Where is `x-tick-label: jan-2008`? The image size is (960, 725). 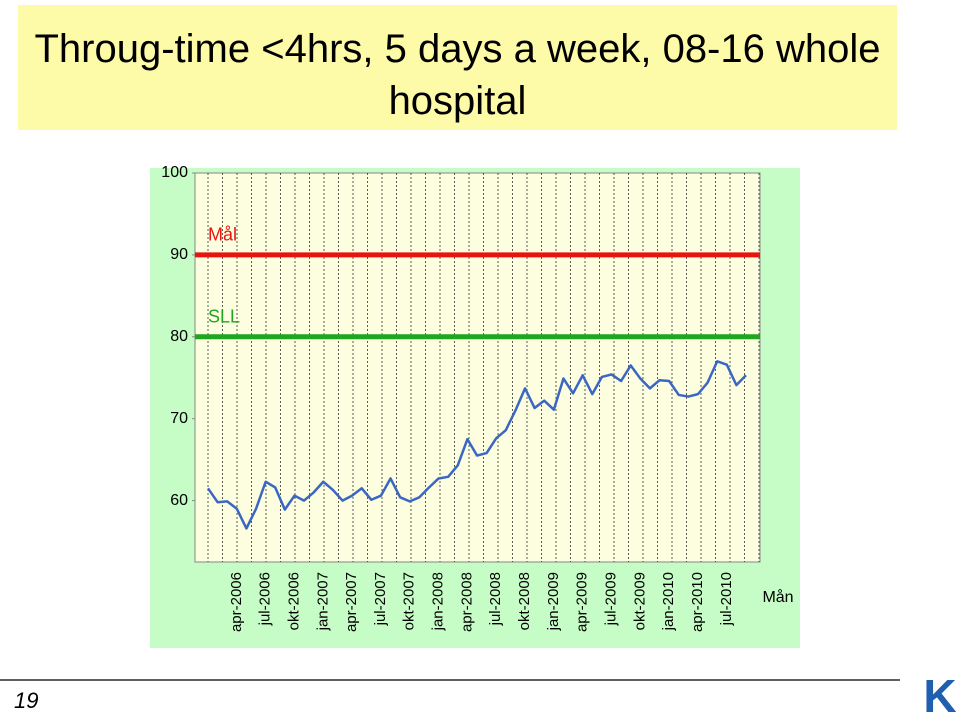 x-tick-label: jan-2008 is located at coordinates (438, 601).